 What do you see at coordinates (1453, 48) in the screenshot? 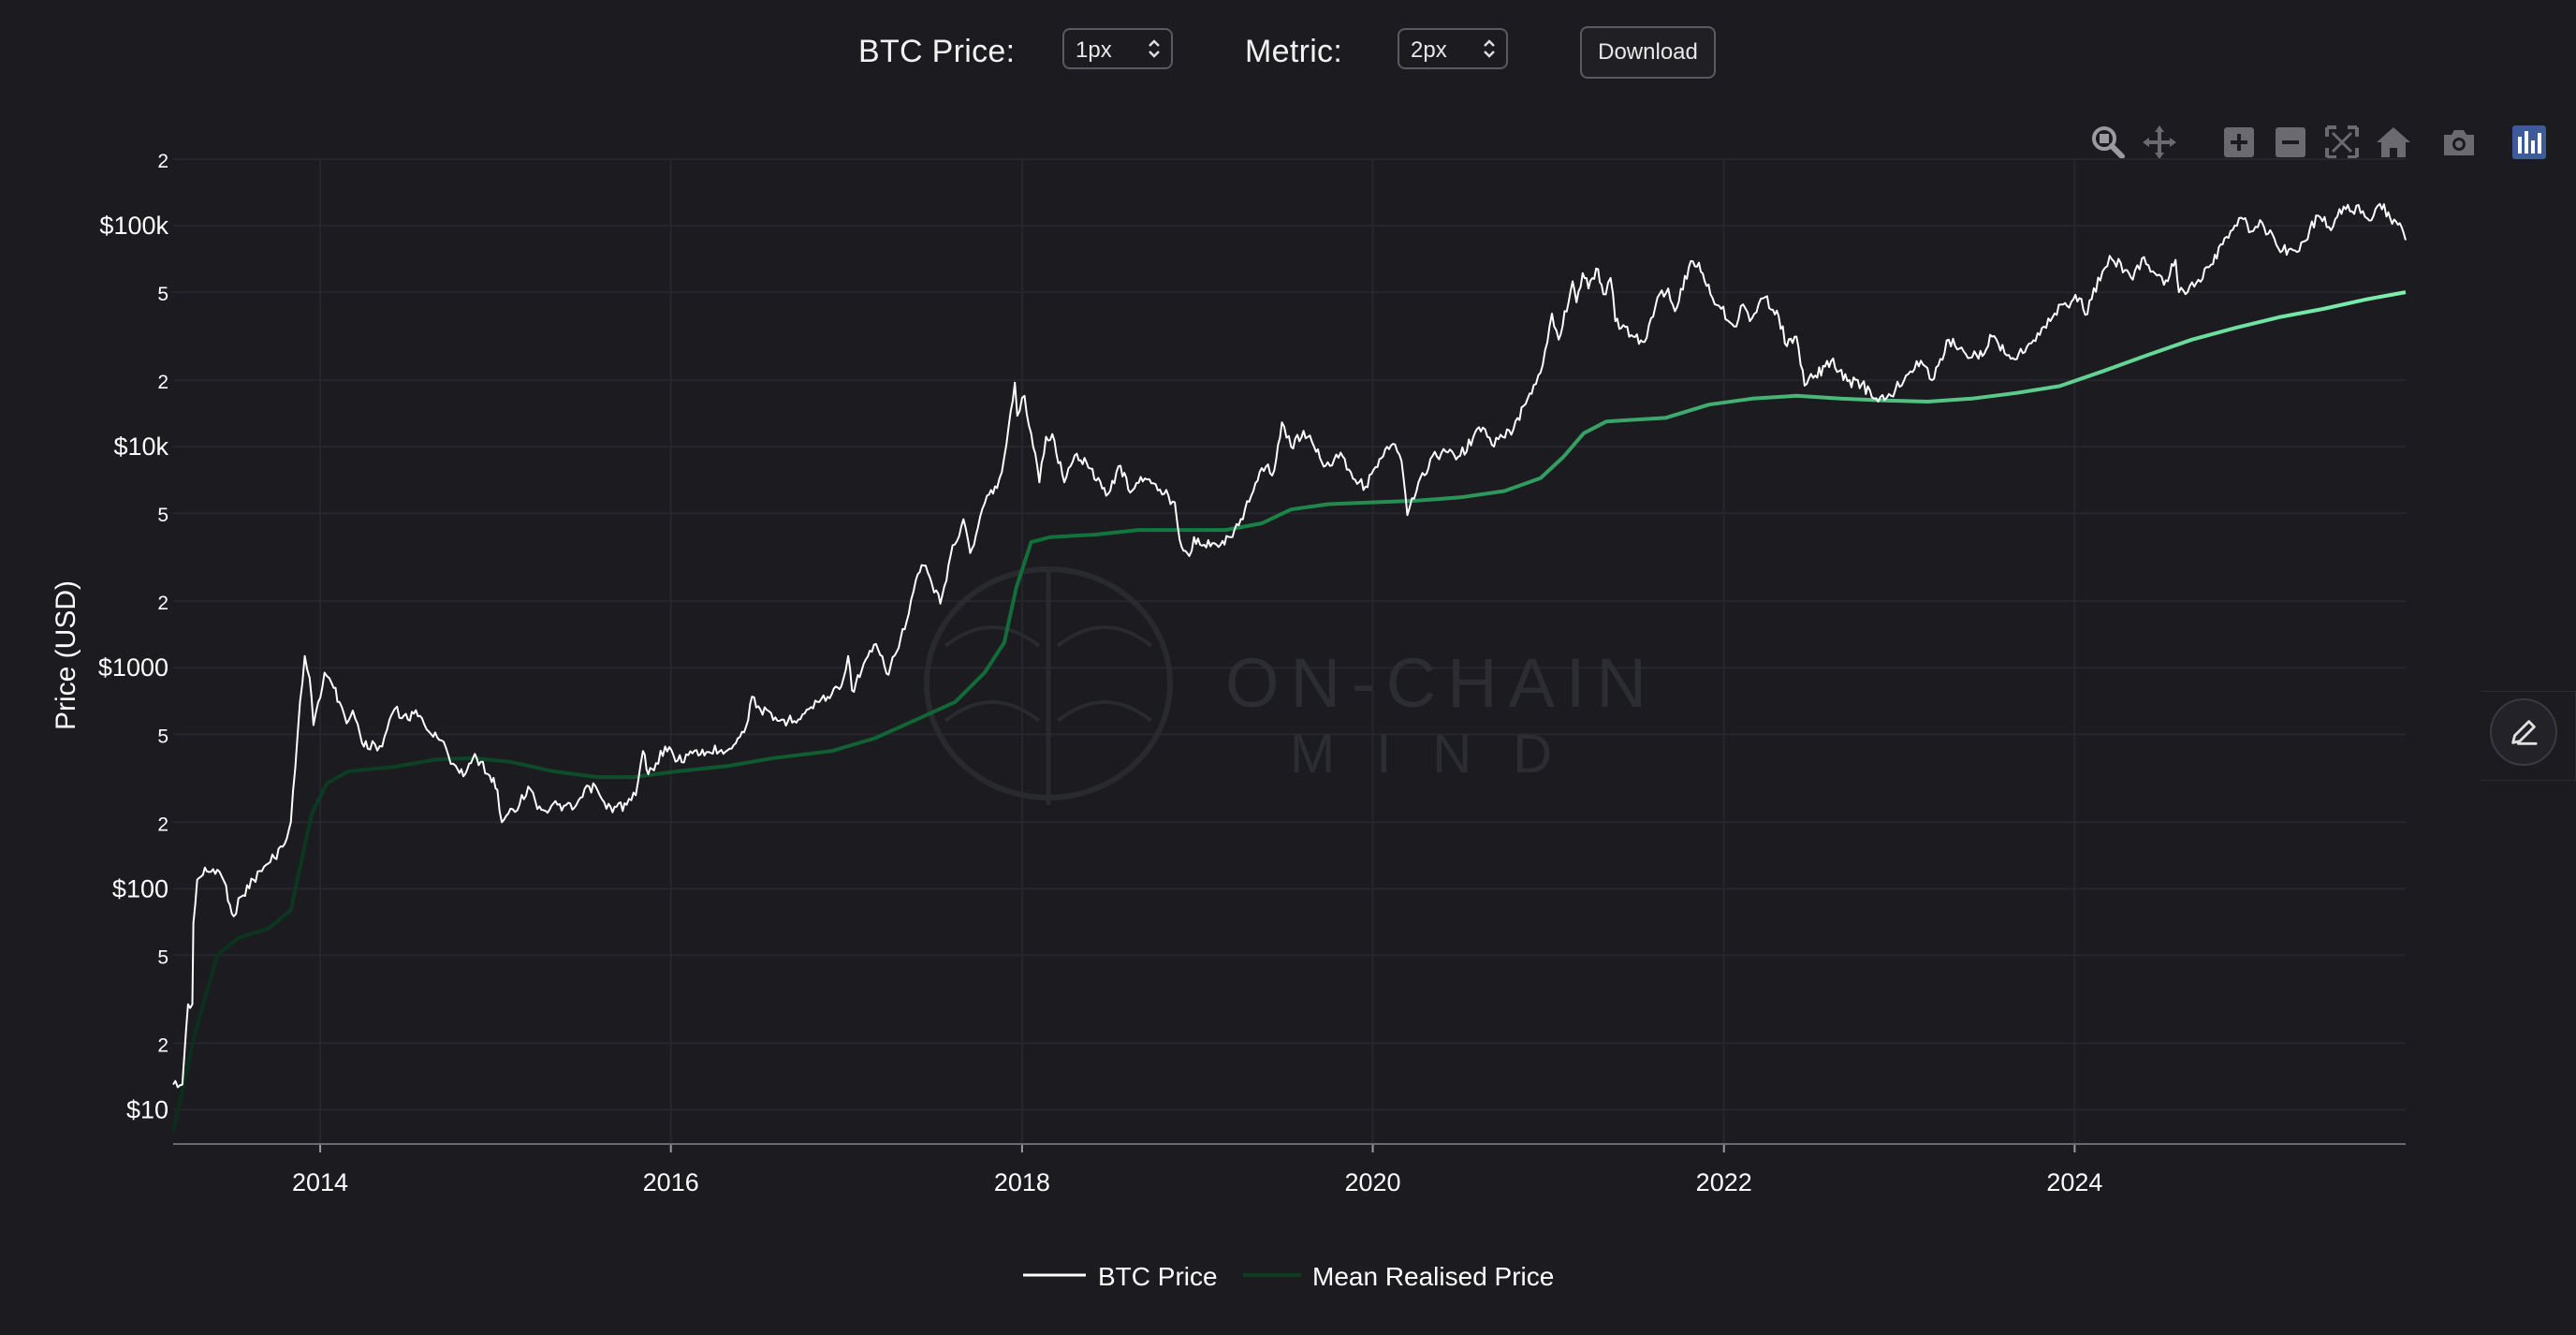
I see `metric-width-select: 2px` at bounding box center [1453, 48].